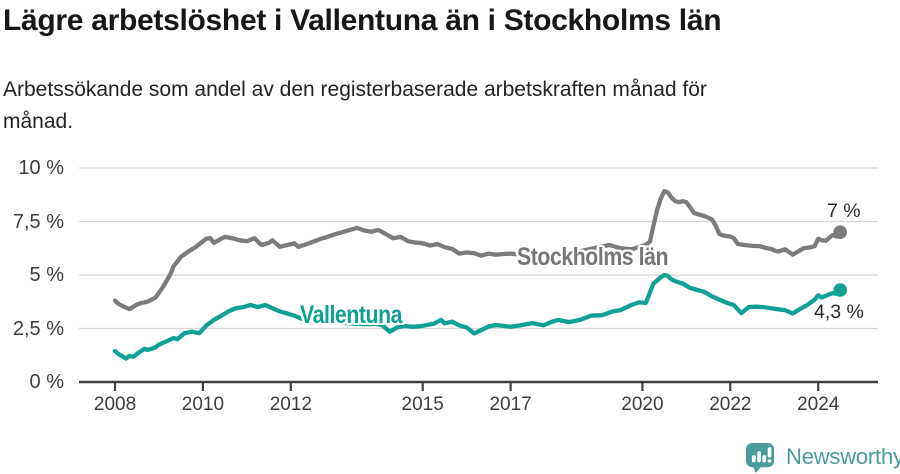 Image resolution: width=900 pixels, height=474 pixels. Describe the element at coordinates (38, 328) in the screenshot. I see `y-tick-label: 2,5 %` at that location.